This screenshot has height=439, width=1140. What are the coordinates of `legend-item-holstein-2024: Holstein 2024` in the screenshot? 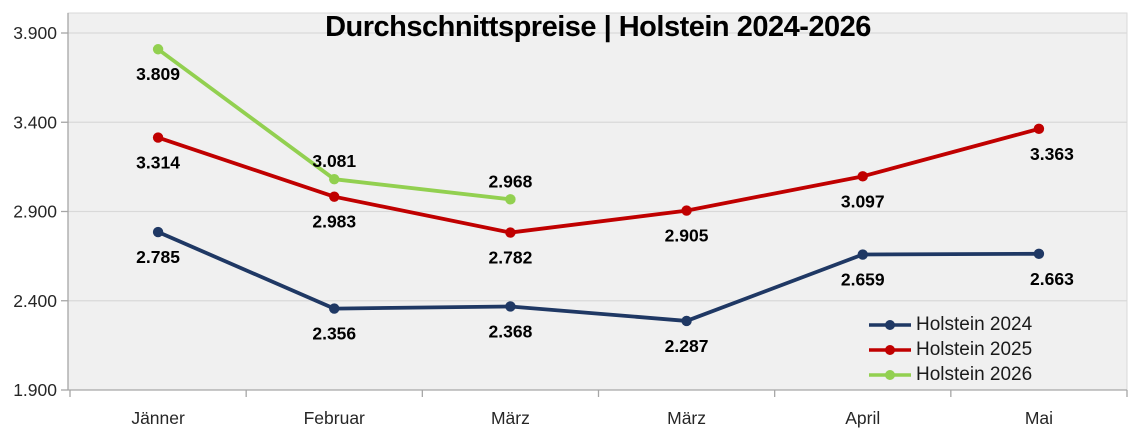 It's located at (950, 324).